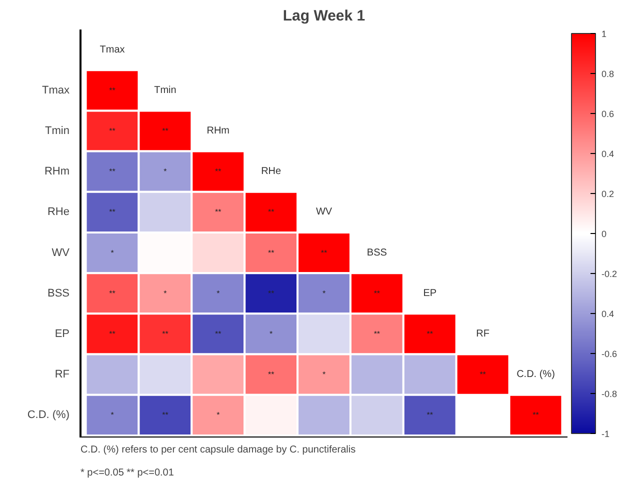 This screenshot has height=483, width=624. What do you see at coordinates (62, 374) in the screenshot?
I see `y-tick-label: RF` at bounding box center [62, 374].